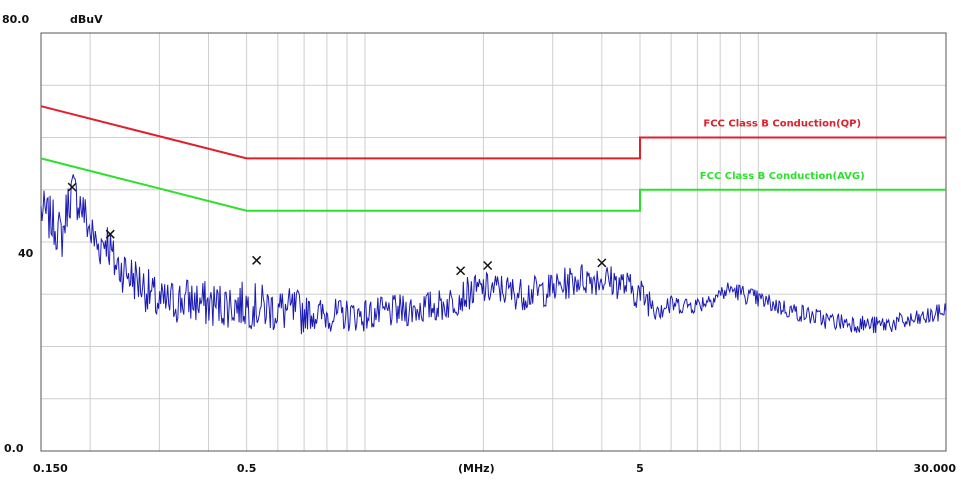 The image size is (961, 484). What do you see at coordinates (493, 184) in the screenshot?
I see `avg-limit-line` at bounding box center [493, 184].